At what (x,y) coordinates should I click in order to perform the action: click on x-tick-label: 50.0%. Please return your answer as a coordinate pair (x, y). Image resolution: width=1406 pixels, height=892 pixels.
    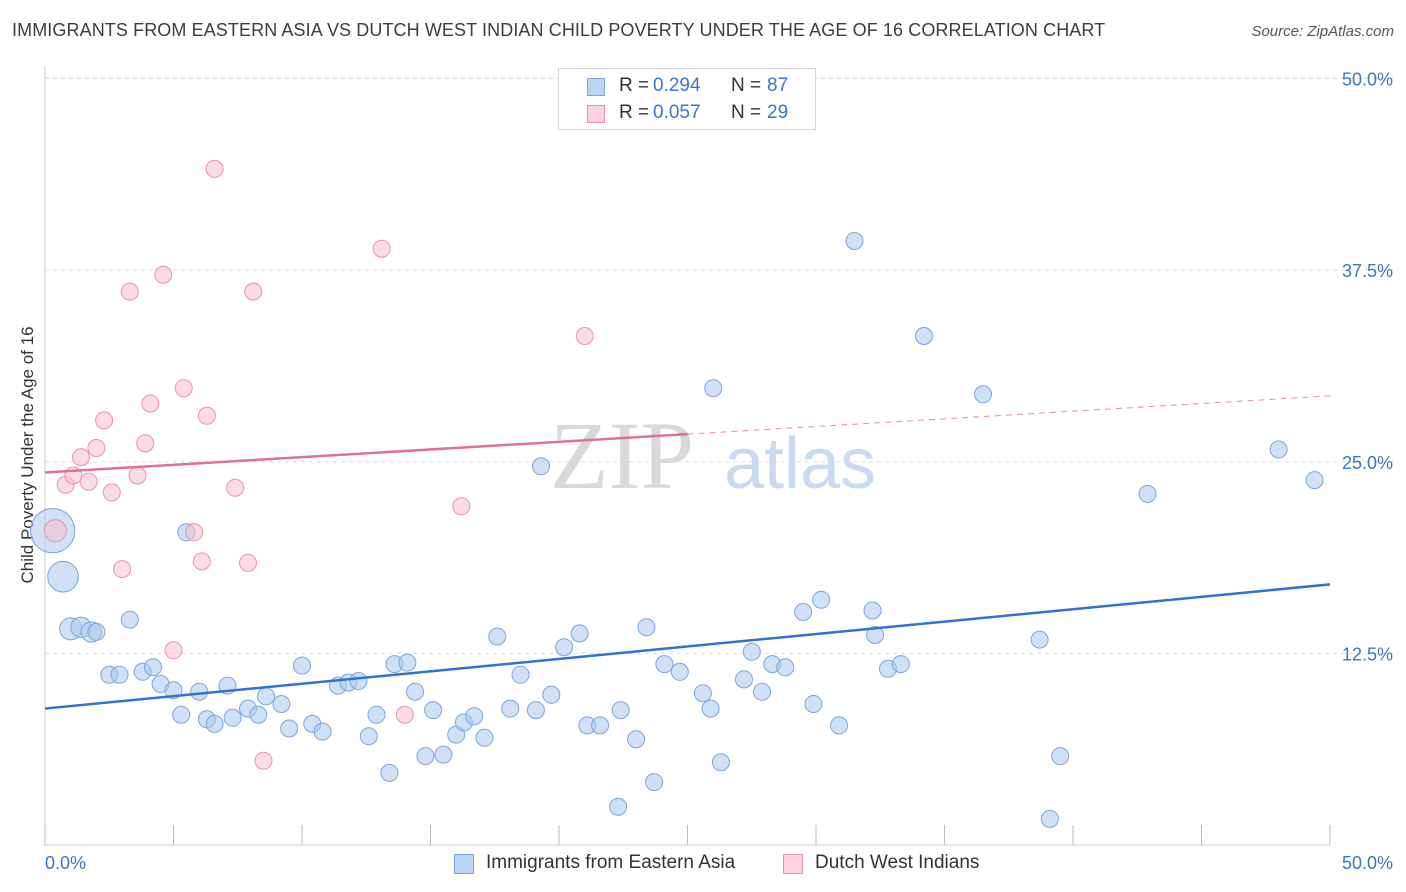
    Looking at the image, I should click on (1367, 863).